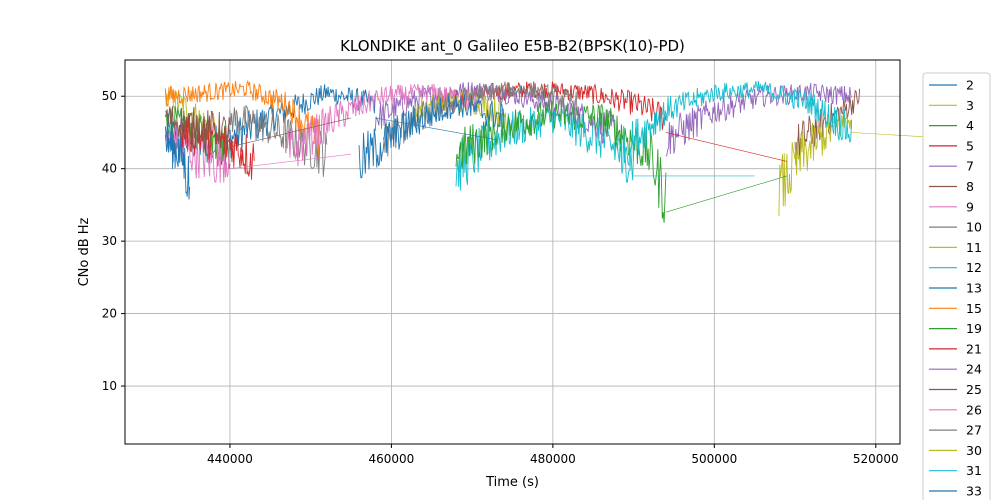  What do you see at coordinates (974, 267) in the screenshot?
I see `legend-label-12: 12` at bounding box center [974, 267].